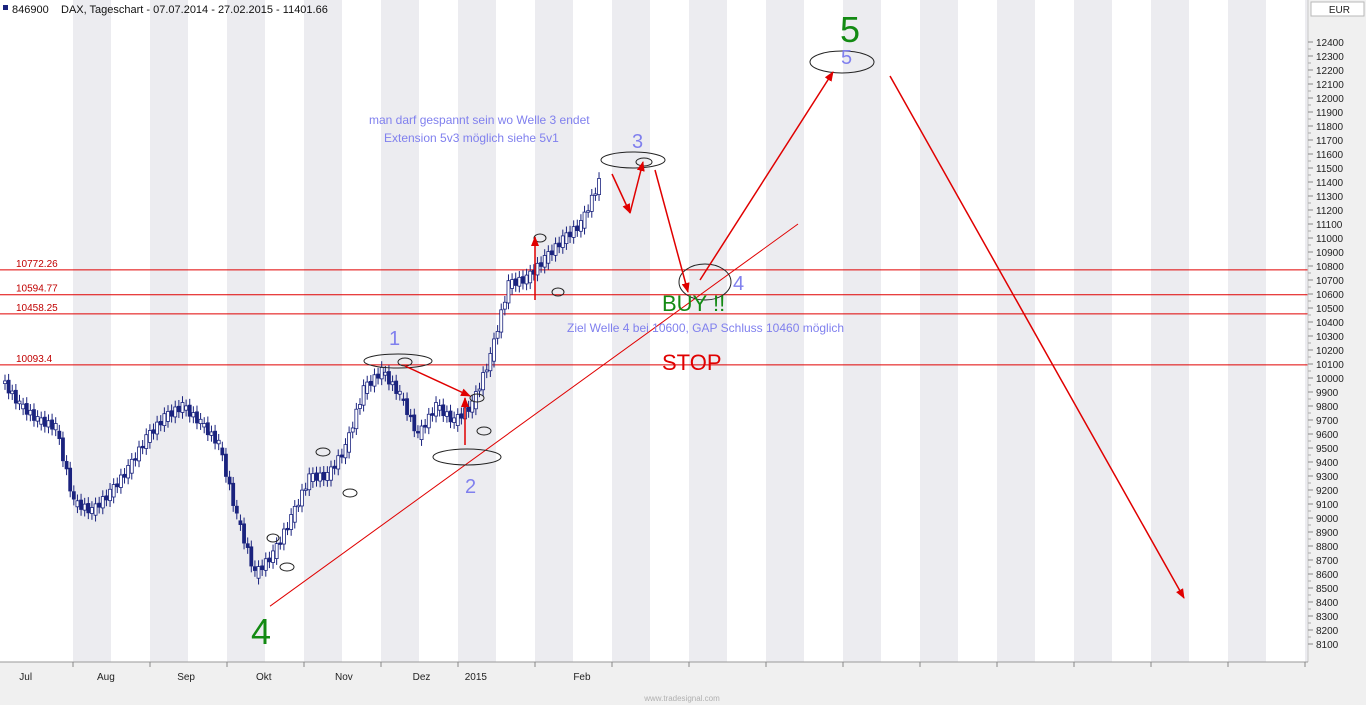 This screenshot has width=1366, height=705. I want to click on symbol-marker, so click(5, 7).